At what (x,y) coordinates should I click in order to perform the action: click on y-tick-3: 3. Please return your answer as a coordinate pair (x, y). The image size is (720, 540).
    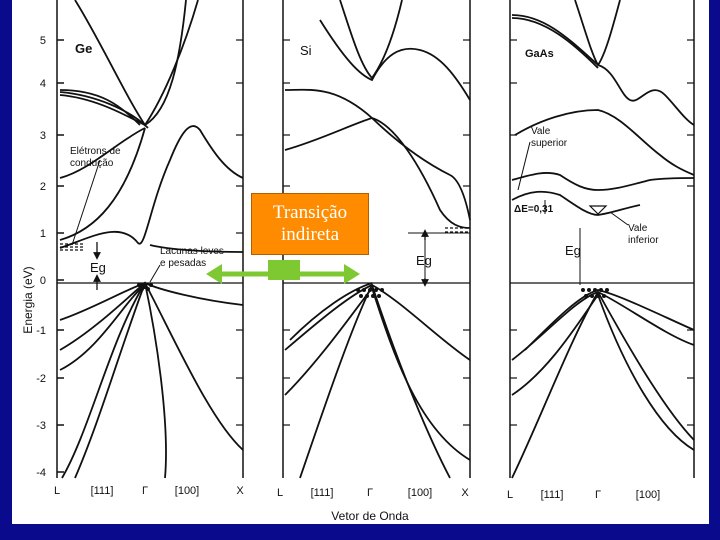
    Looking at the image, I should click on (43, 136).